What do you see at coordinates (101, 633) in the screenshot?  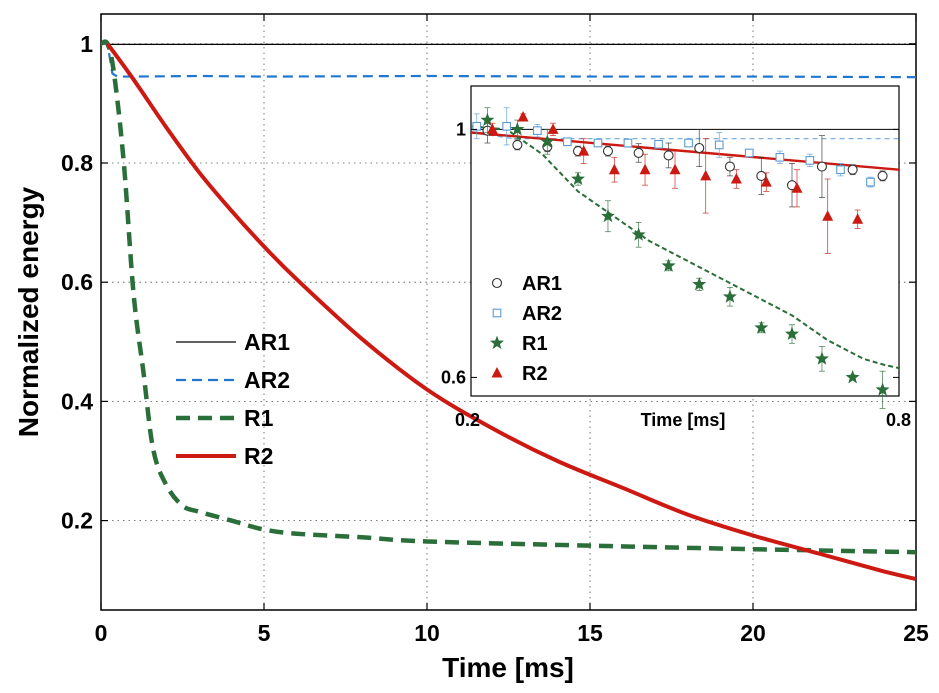 I see `main-xtick-label: 0` at bounding box center [101, 633].